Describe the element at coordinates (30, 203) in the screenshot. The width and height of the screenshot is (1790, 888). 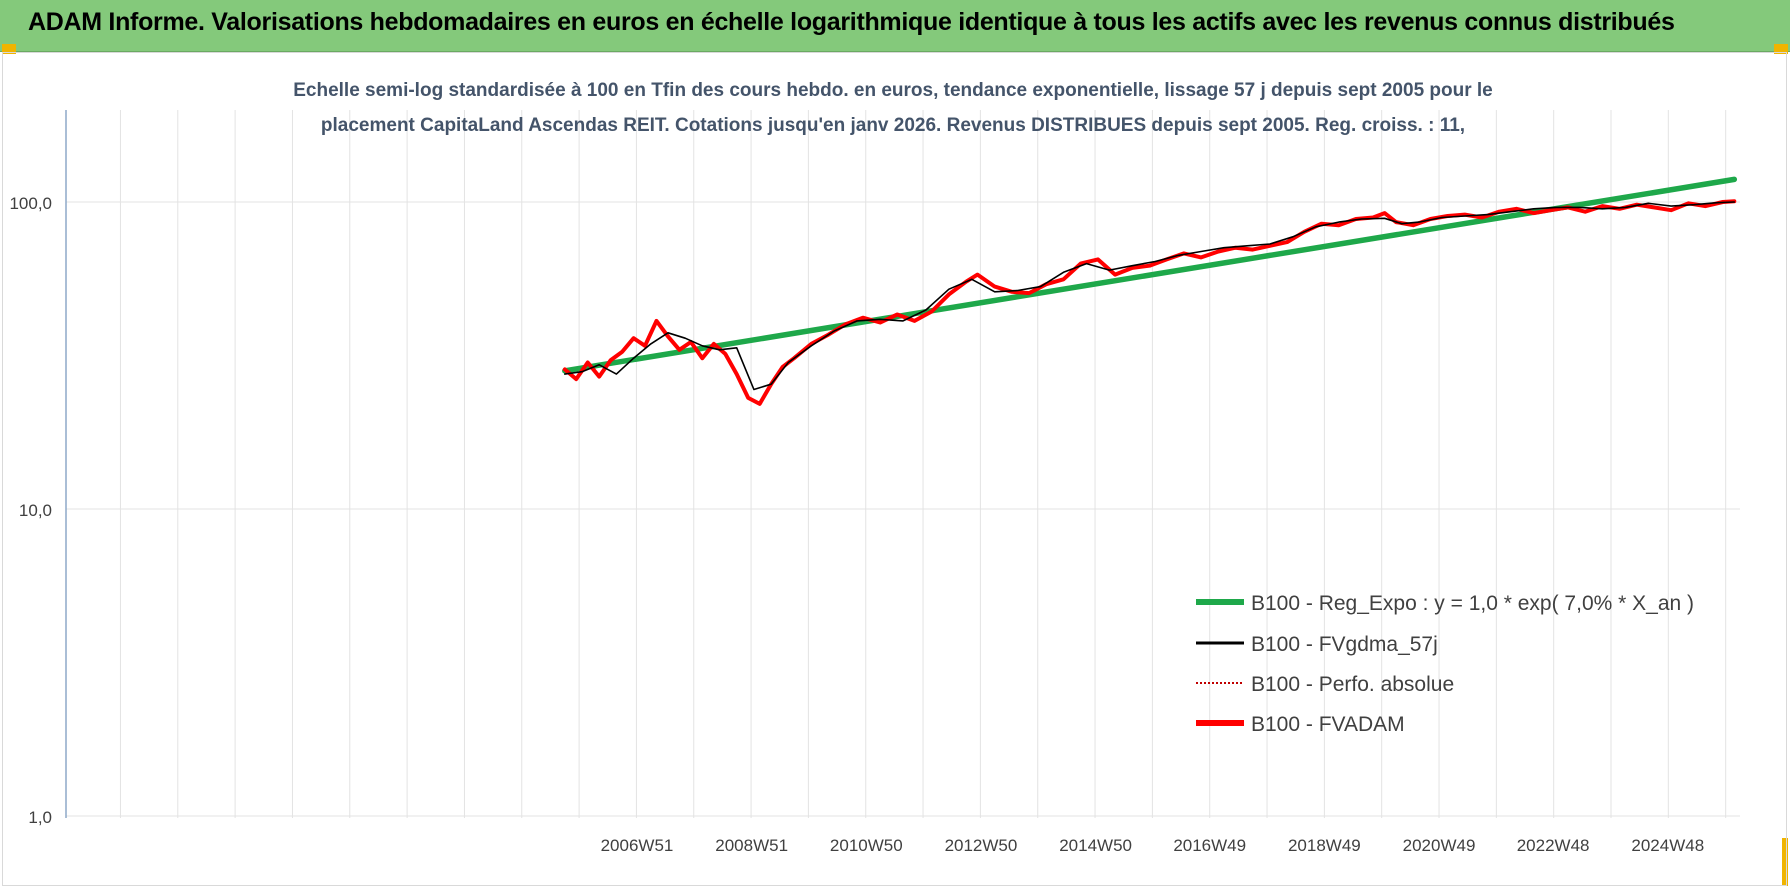
I see `y-tick-label: 100,0` at that location.